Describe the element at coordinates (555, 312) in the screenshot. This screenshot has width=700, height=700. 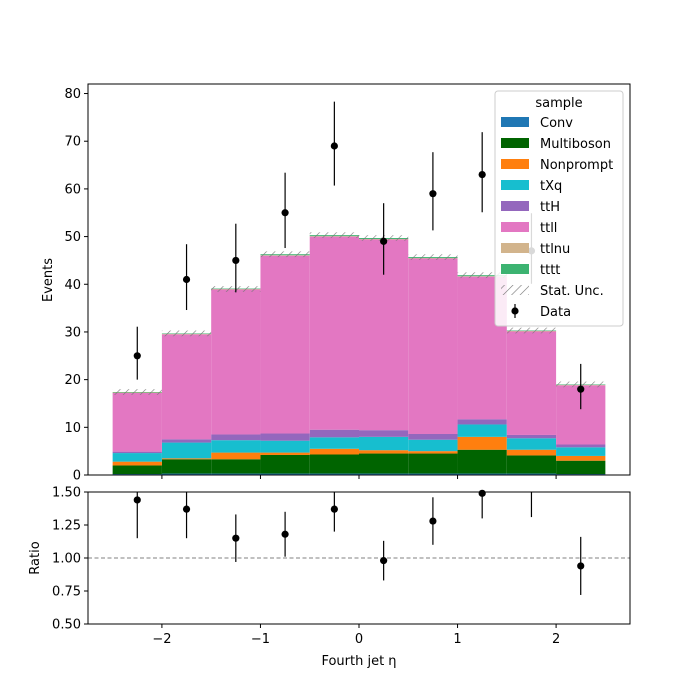
I see `legend-label-data: Data` at that location.